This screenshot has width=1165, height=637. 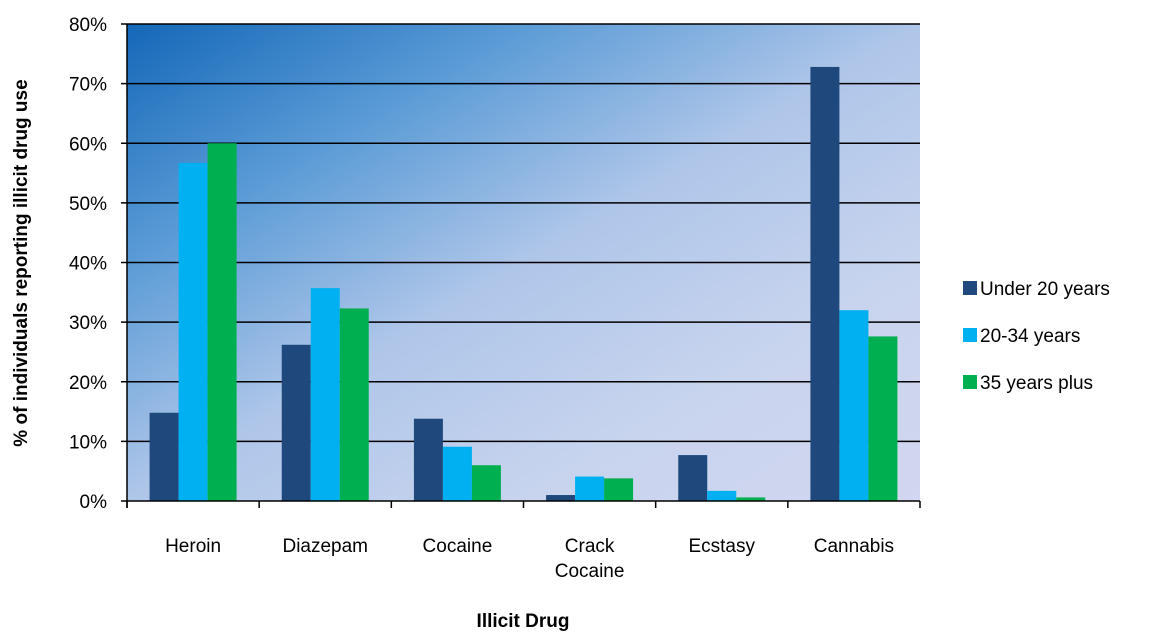 What do you see at coordinates (88, 204) in the screenshot?
I see `y-tick-label: 50%` at bounding box center [88, 204].